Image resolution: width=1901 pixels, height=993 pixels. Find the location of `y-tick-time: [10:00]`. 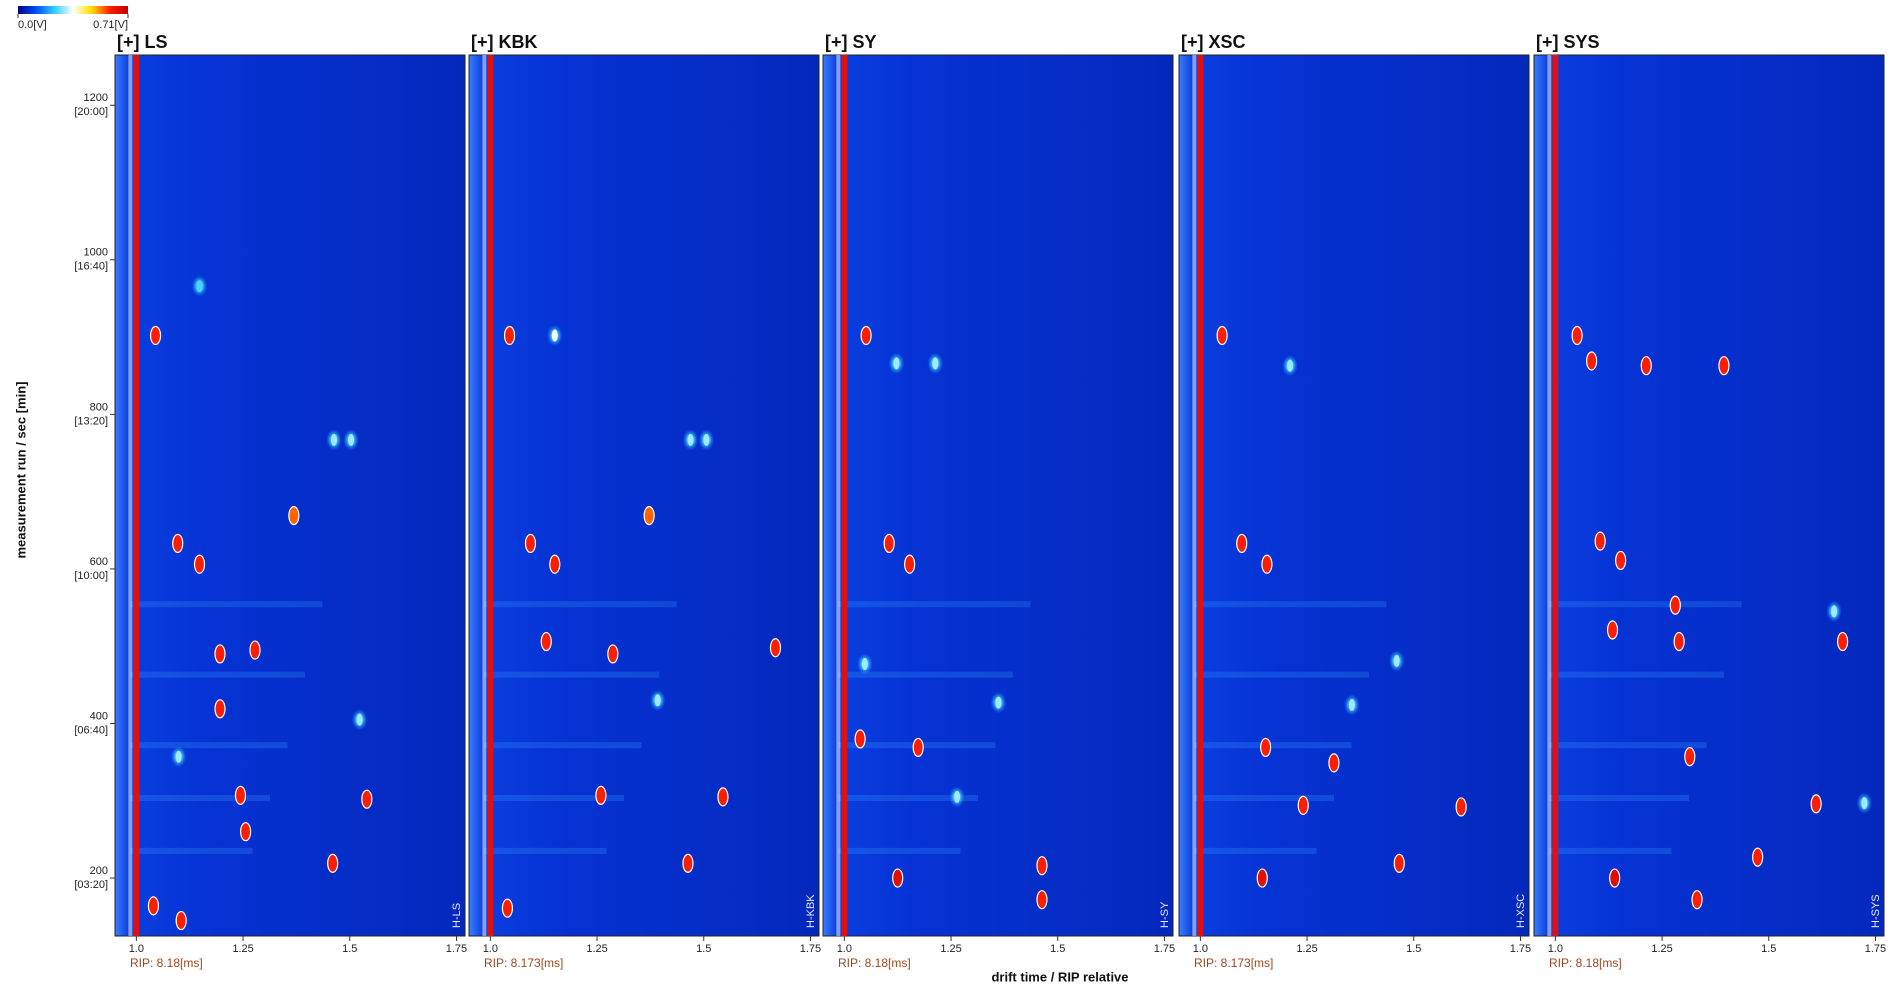

y-tick-time: [10:00] is located at coordinates (91, 576).